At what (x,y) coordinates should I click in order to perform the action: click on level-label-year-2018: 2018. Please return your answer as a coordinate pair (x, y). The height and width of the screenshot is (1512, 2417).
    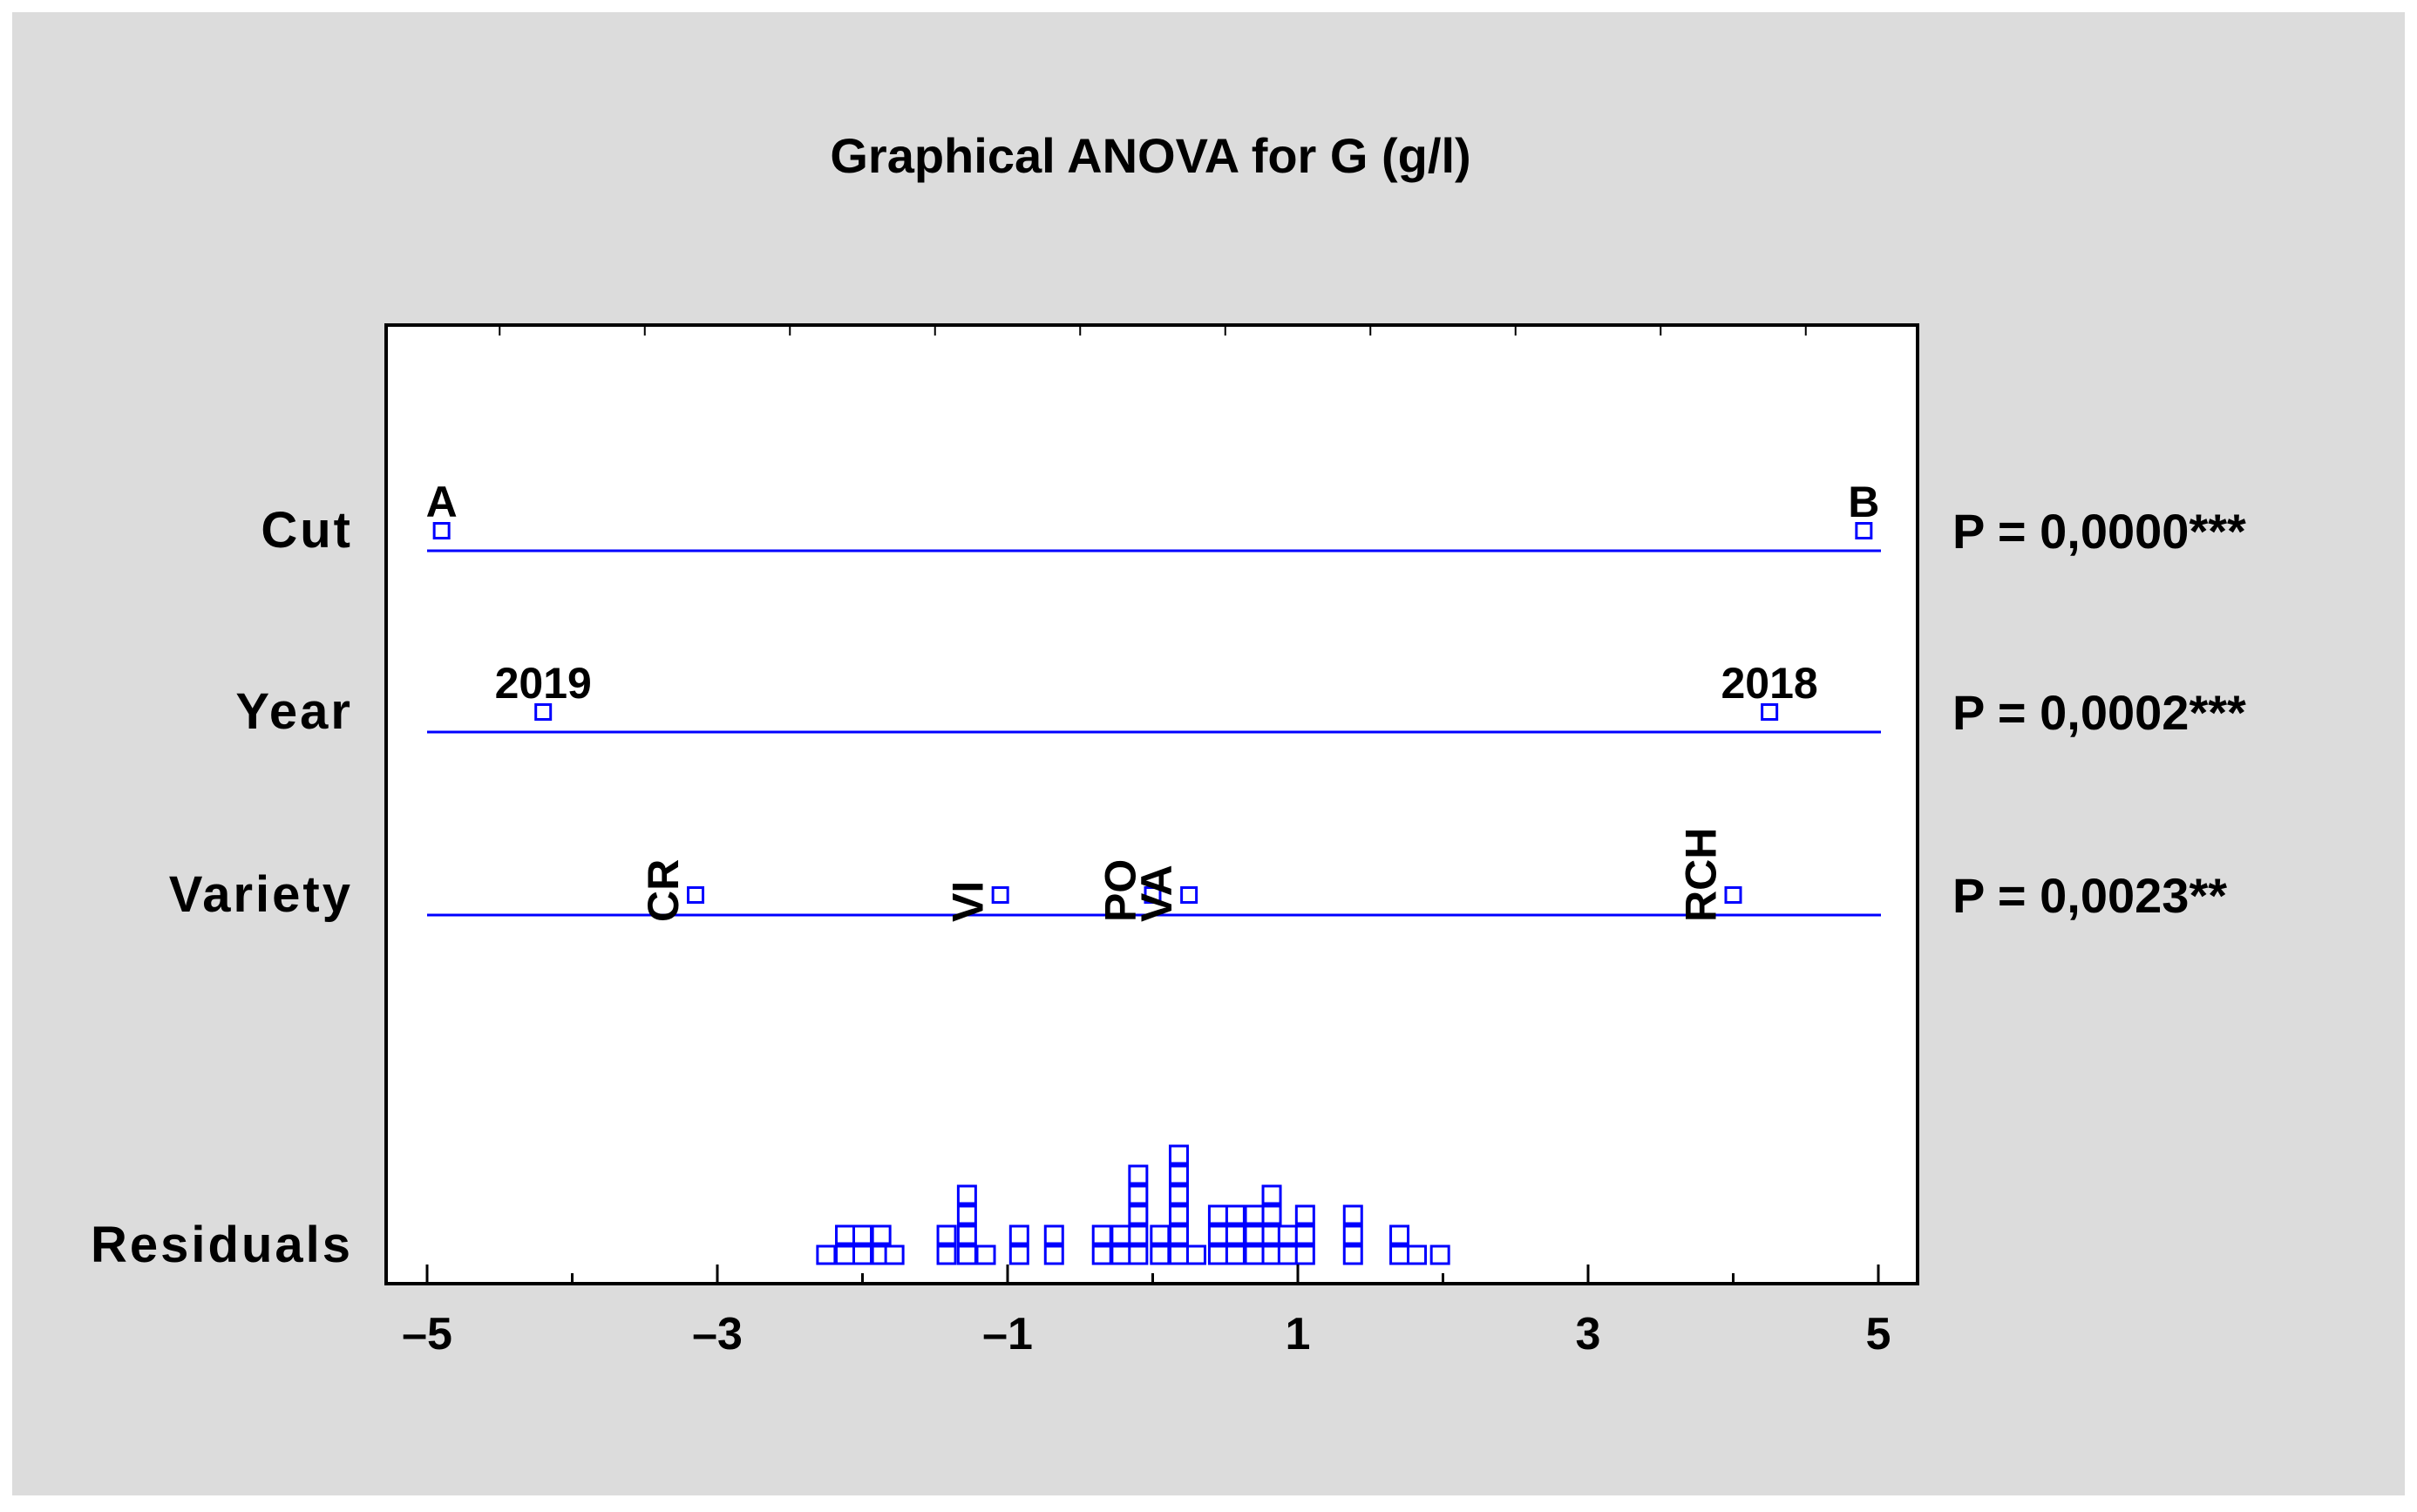
    Looking at the image, I should click on (1770, 683).